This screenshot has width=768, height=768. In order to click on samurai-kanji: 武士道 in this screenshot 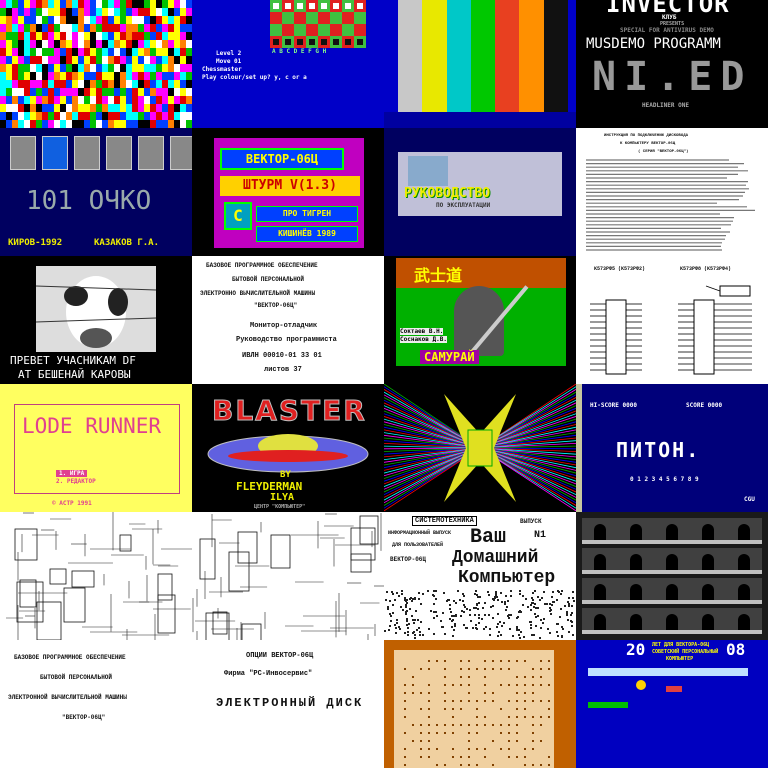, I will do `click(438, 275)`.